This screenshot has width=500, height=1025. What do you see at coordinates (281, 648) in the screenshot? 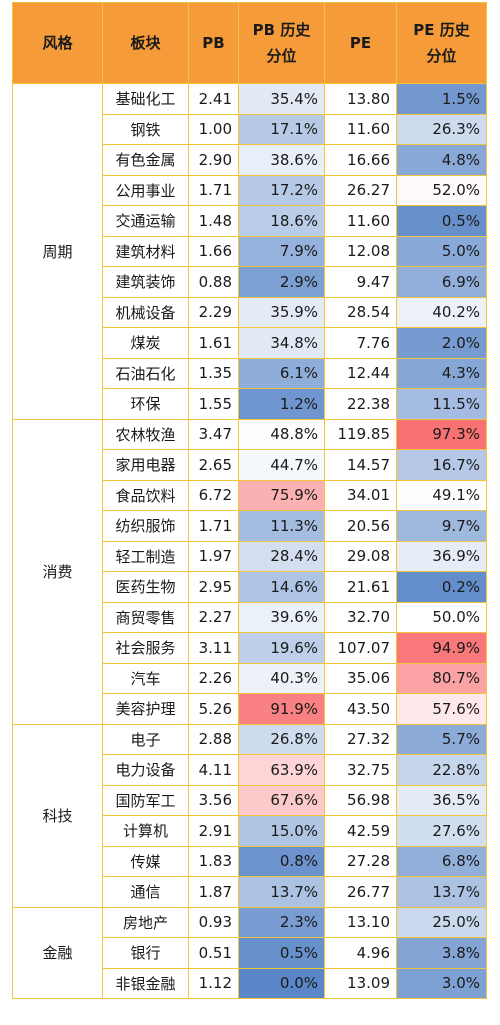
I see `pb-percentile-cell: 19.6%` at bounding box center [281, 648].